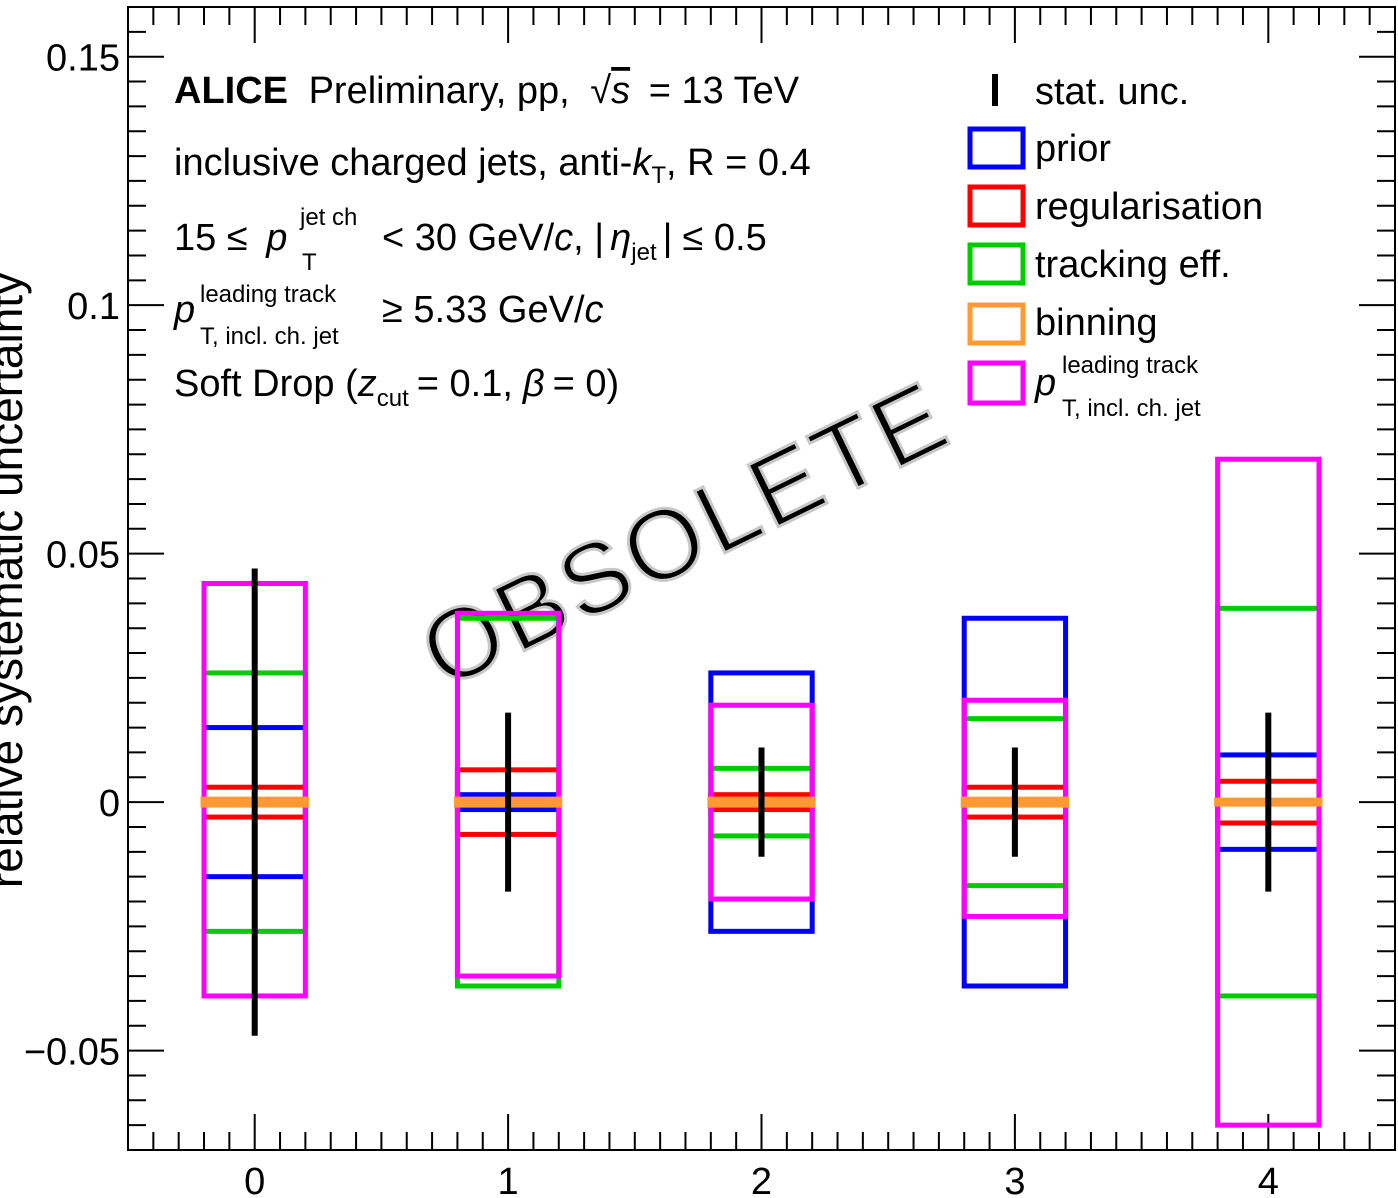  I want to click on legend-lead-marker, so click(996, 383).